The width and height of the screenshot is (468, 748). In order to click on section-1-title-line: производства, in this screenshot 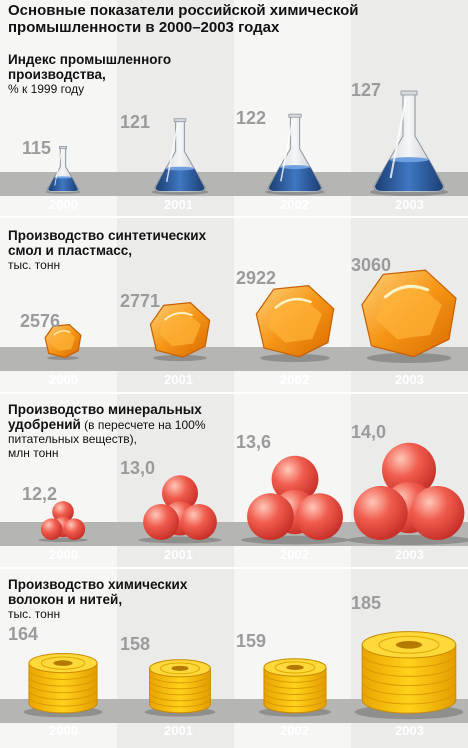, I will do `click(89, 74)`.